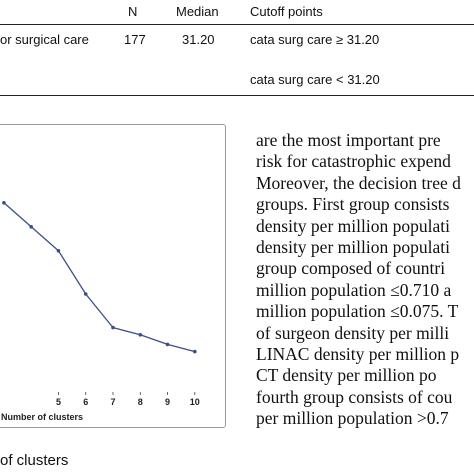 This screenshot has width=474, height=474. Describe the element at coordinates (353, 332) in the screenshot. I see `body-line: of surgeon density per milli` at that location.